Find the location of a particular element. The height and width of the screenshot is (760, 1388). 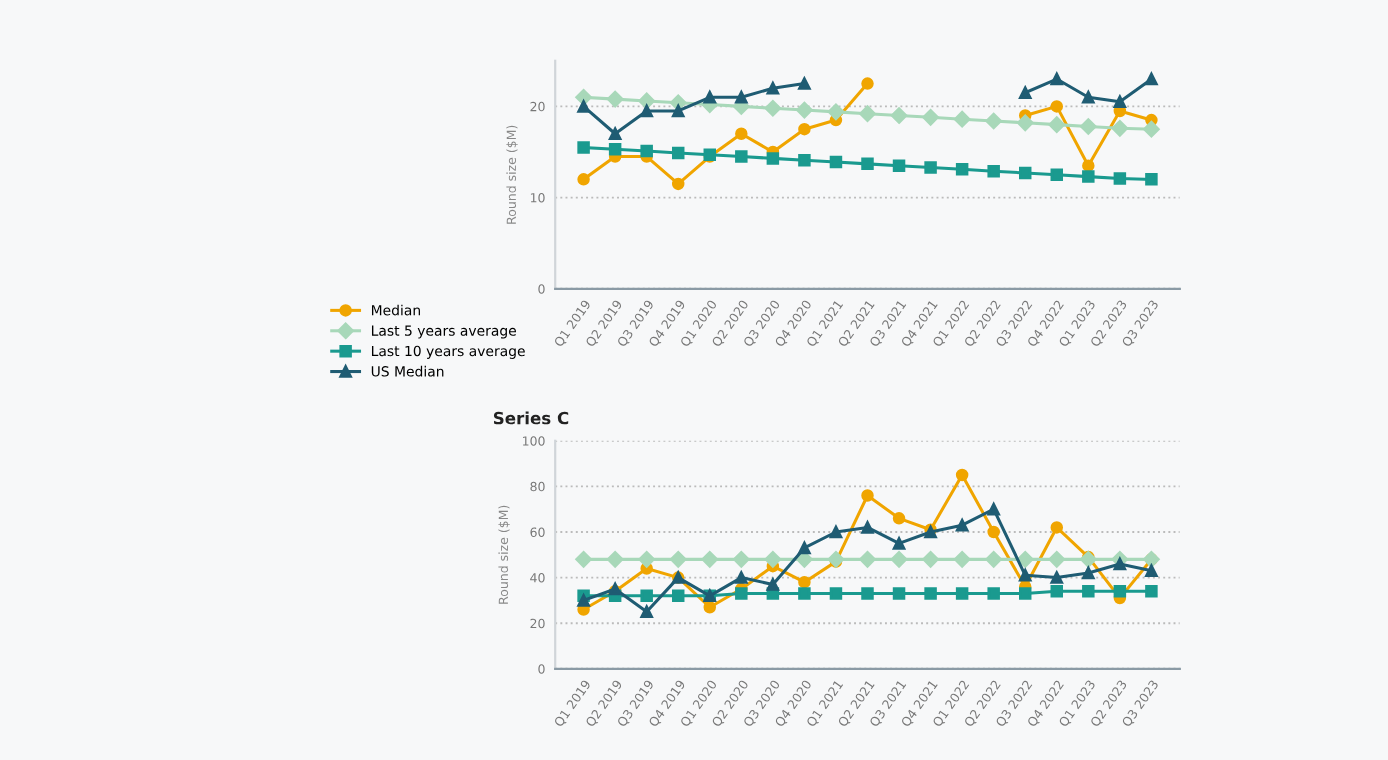

chart-title: Series C is located at coordinates (531, 418).